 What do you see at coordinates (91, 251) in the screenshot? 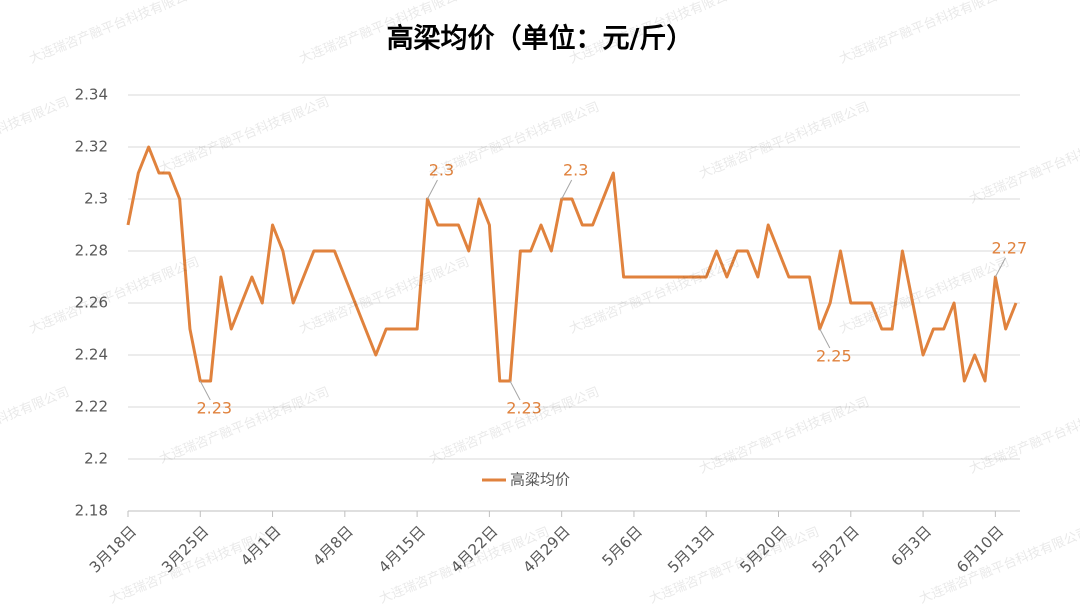
I see `y-tick-label: 2.28` at bounding box center [91, 251].